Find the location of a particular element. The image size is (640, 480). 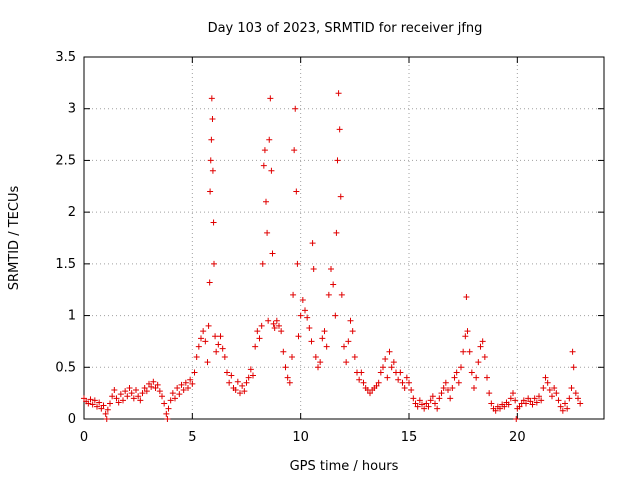

x-tick-label: 0 is located at coordinates (84, 437).